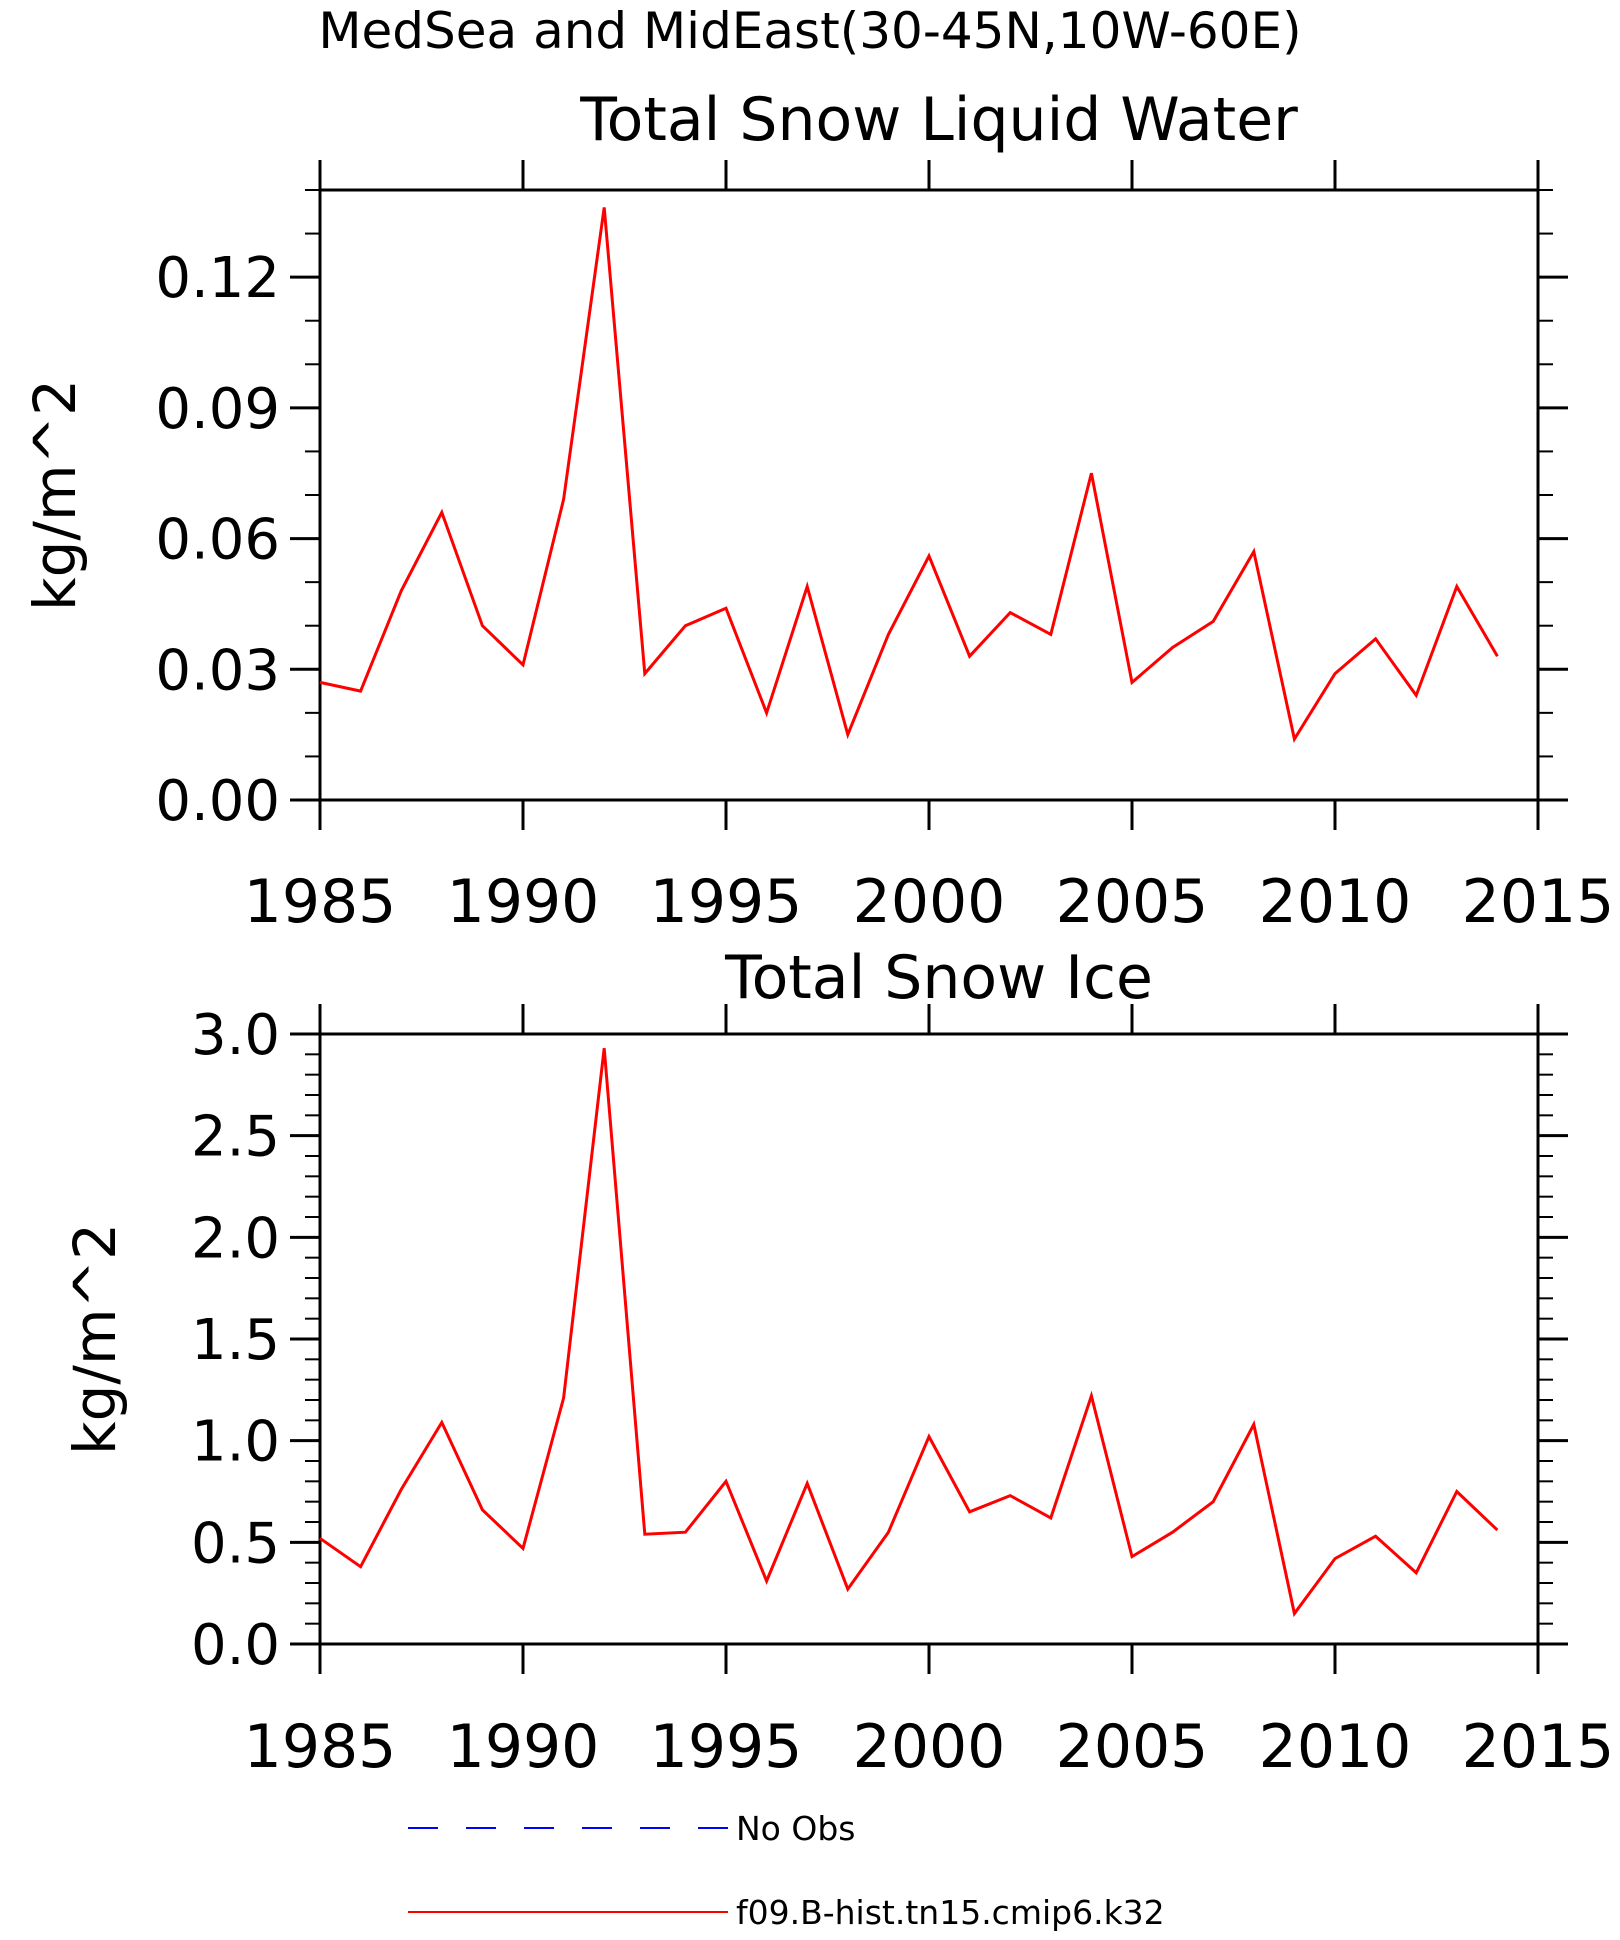  What do you see at coordinates (950, 1912) in the screenshot?
I see `legend-label: f09.B-hist.tn15.cmip6.k32` at bounding box center [950, 1912].